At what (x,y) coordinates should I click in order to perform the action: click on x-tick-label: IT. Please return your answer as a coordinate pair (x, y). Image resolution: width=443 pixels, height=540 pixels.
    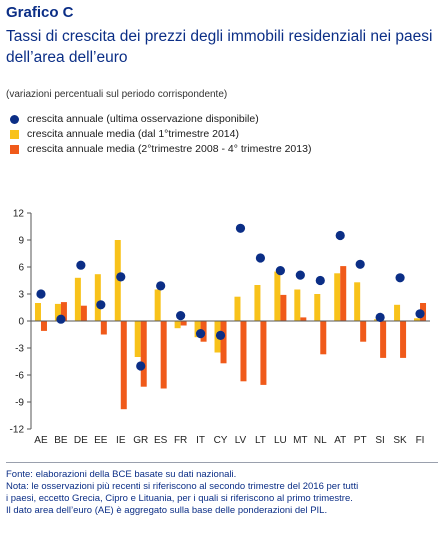
    Looking at the image, I should click on (200, 440).